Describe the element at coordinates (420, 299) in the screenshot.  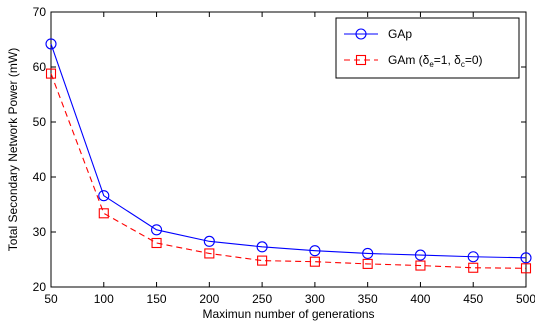
I see `x-tick-label: 400` at that location.